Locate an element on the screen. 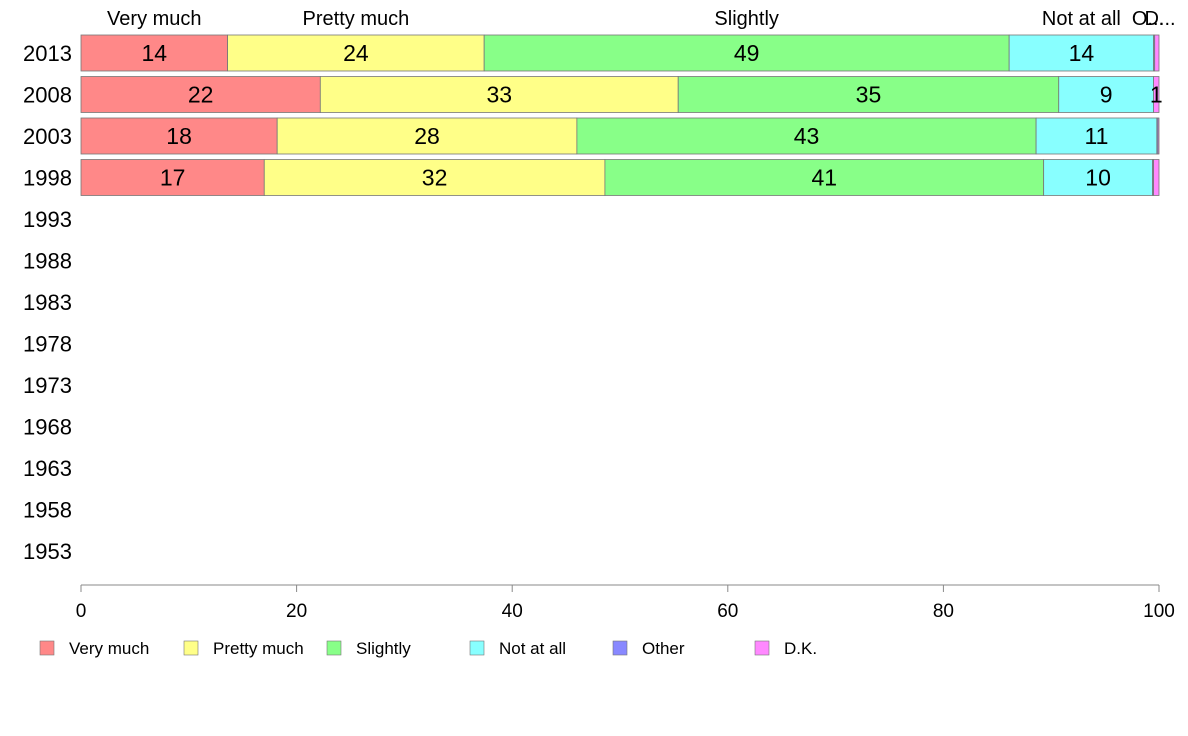 The image size is (1188, 736). y-tick-label: 2008 is located at coordinates (47, 95).